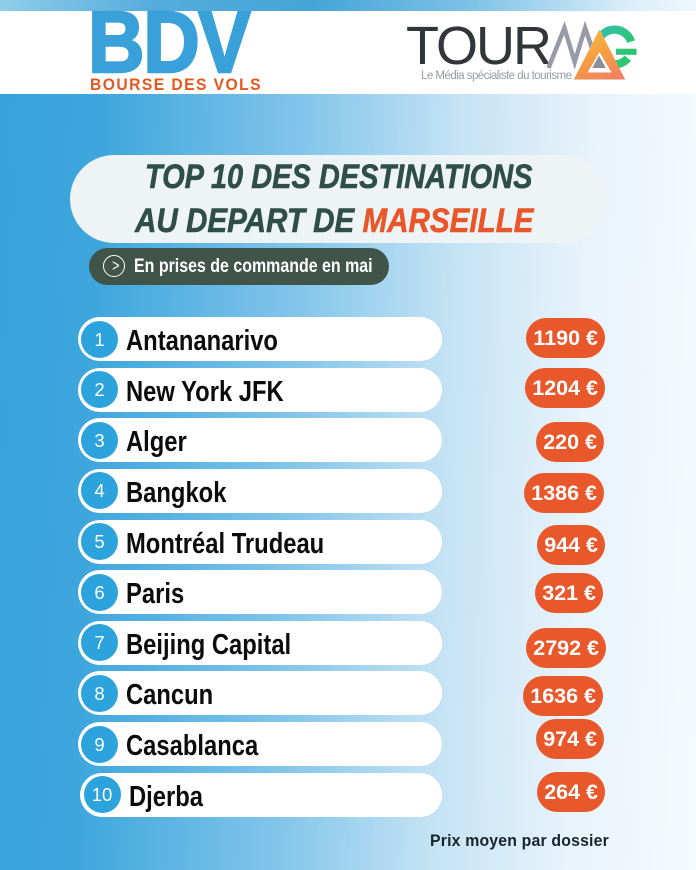  Describe the element at coordinates (479, 46) in the screenshot. I see `svg-text: TOUR` at that location.